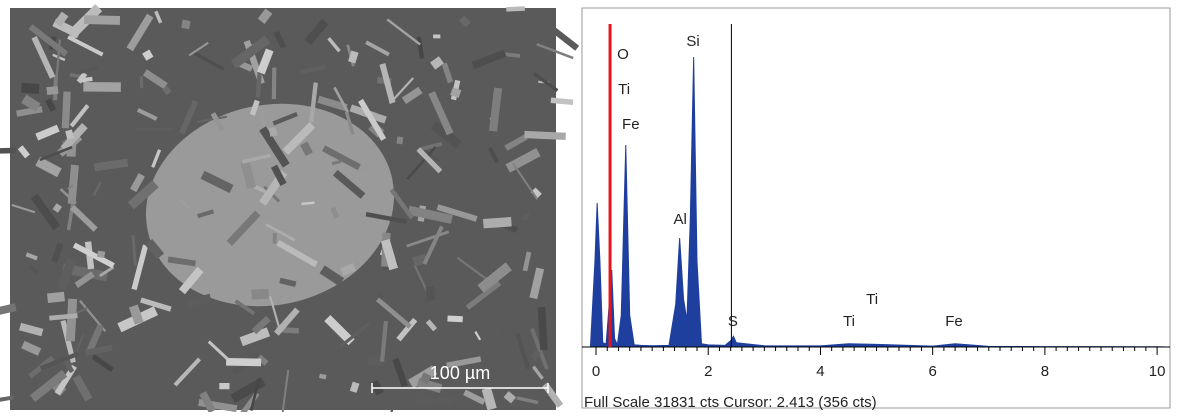  Describe the element at coordinates (708, 371) in the screenshot. I see `x-tick-label: 2` at that location.